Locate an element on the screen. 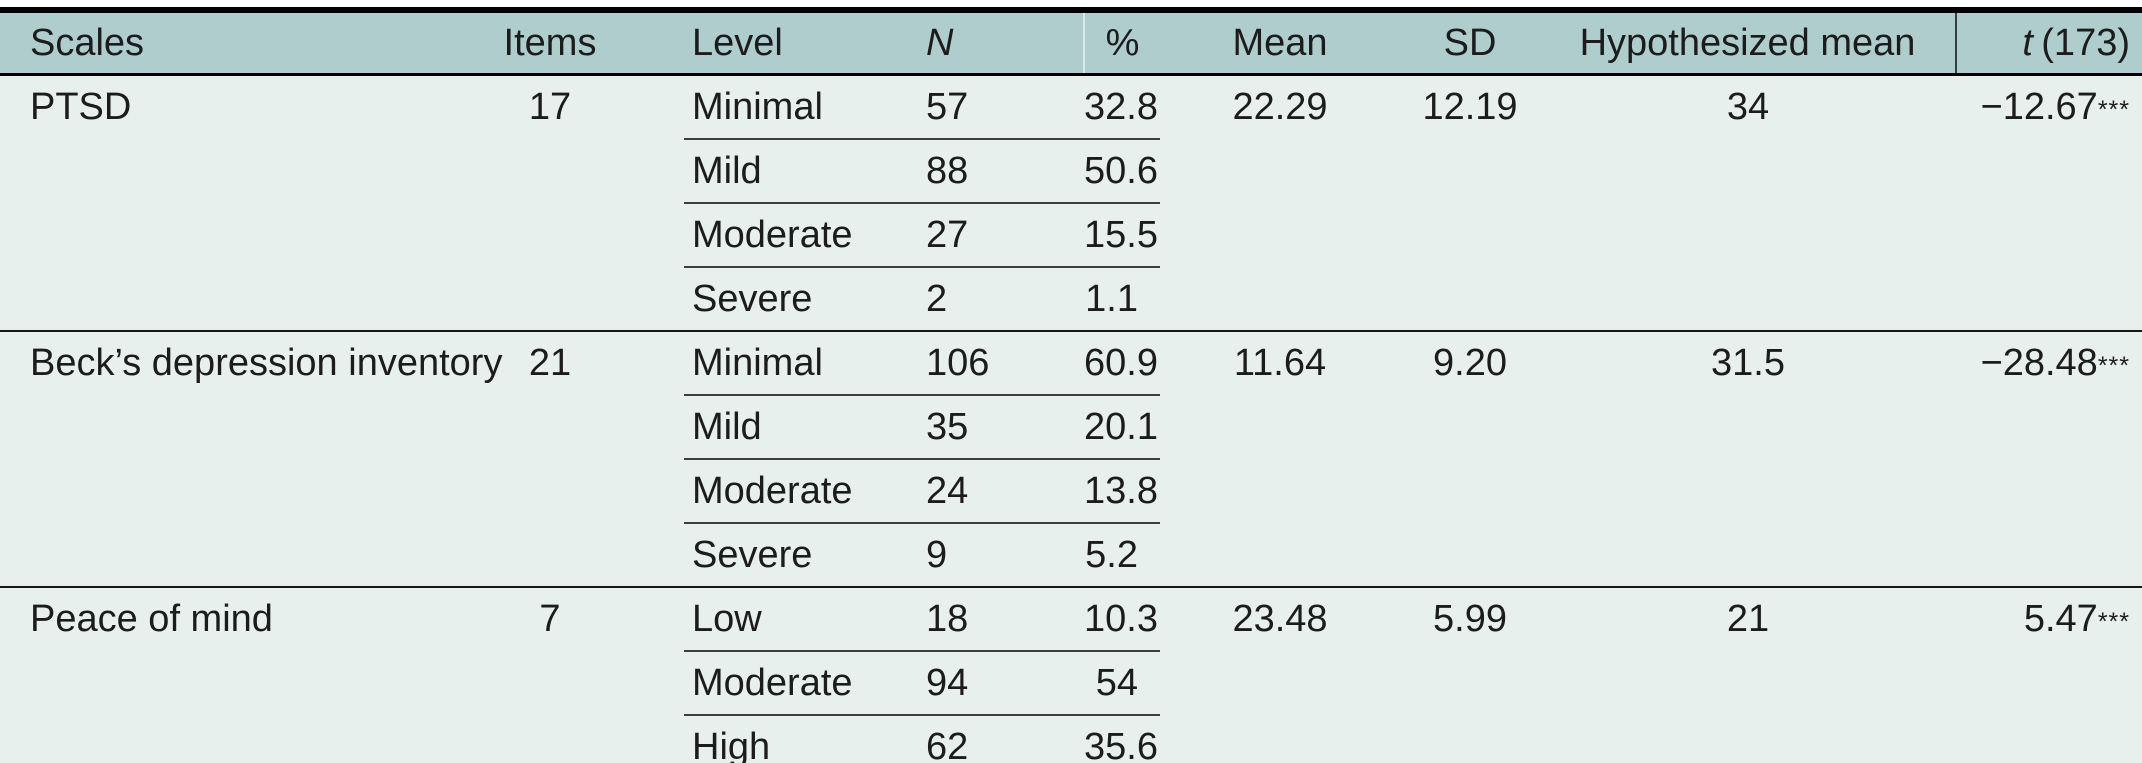 The width and height of the screenshot is (2142, 763). scale-name: Peace of mind is located at coordinates (240, 674).